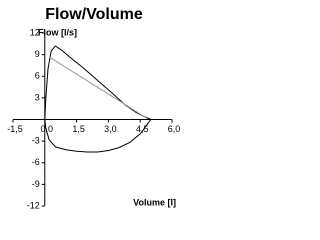  I want to click on x-tick-label: 6,0, so click(174, 129).